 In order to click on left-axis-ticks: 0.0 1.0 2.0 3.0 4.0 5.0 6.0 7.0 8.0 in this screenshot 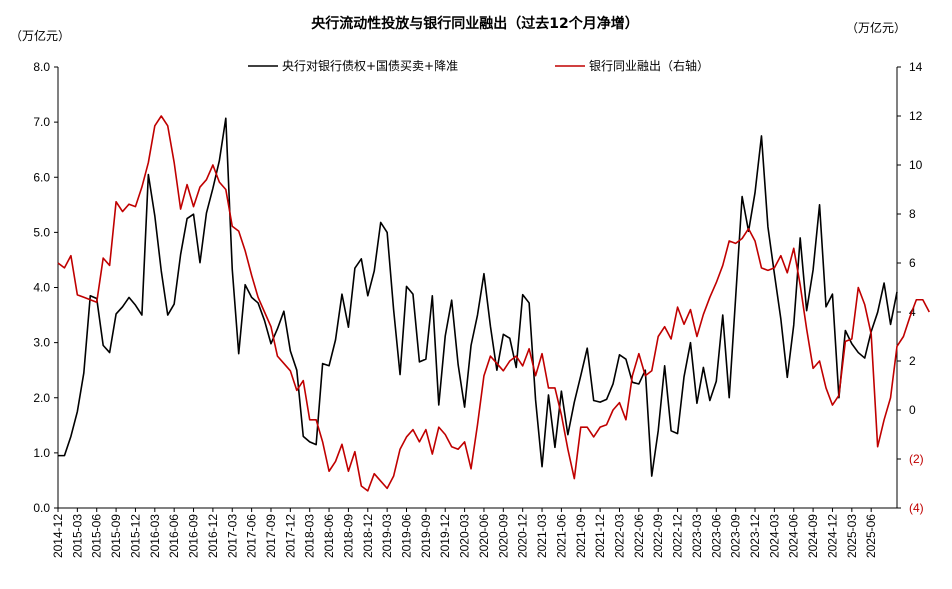, I will do `click(45, 287)`.